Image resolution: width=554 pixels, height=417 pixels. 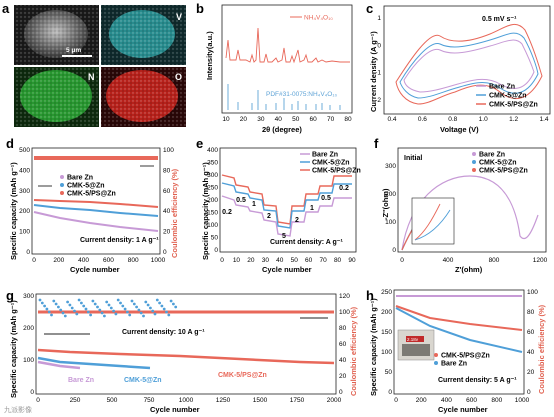 What do you see at coordinates (251, 260) in the screenshot?
I see `e-xtick: 20` at bounding box center [251, 260].